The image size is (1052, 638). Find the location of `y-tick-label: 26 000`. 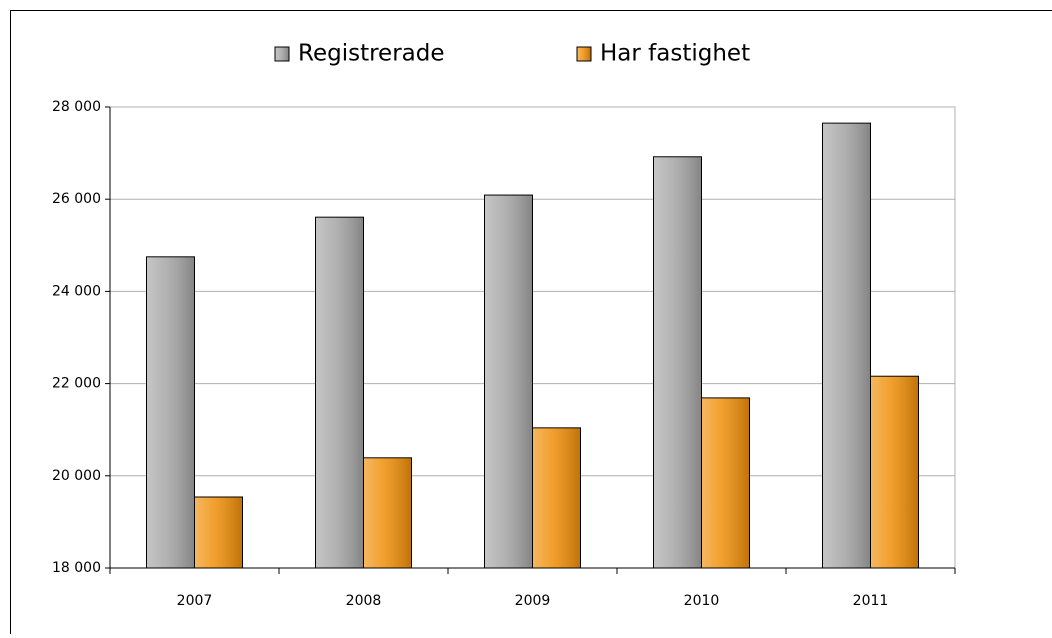

y-tick-label: 26 000 is located at coordinates (76, 199).